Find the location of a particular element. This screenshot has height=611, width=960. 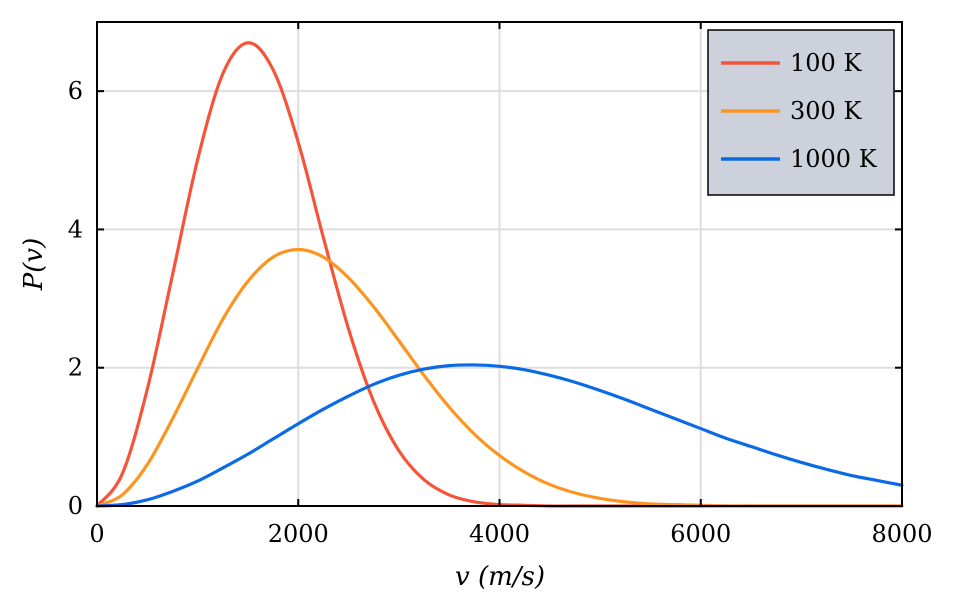

x-tick-label: 0 is located at coordinates (96, 534).